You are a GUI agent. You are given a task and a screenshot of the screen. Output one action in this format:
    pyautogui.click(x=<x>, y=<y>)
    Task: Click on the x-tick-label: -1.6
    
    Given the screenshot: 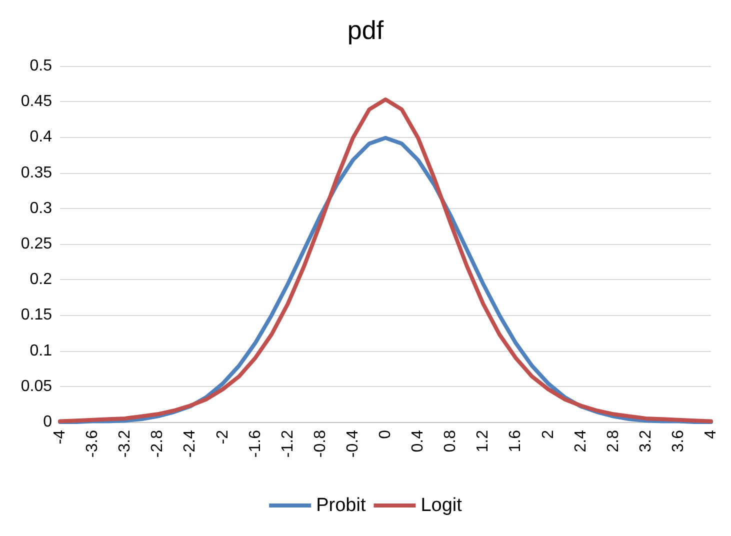 What is the action you would take?
    pyautogui.click(x=255, y=444)
    